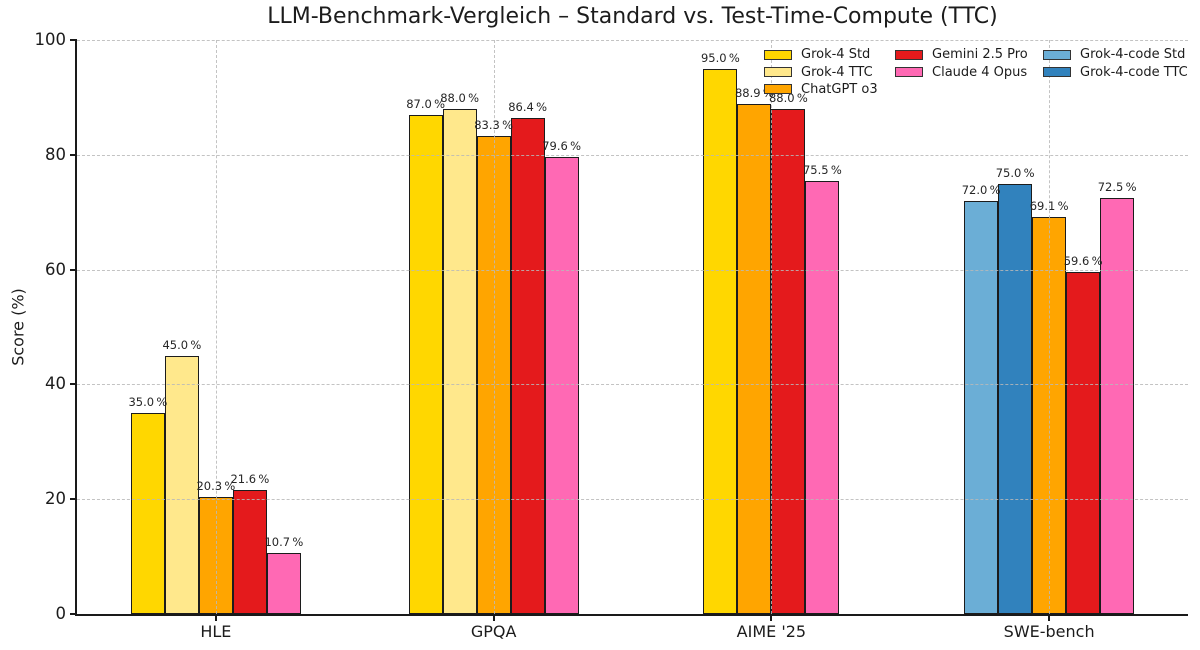 The height and width of the screenshot is (650, 1200). What do you see at coordinates (980, 55) in the screenshot?
I see `legend-label: Gemini 2.5 Pro` at bounding box center [980, 55].